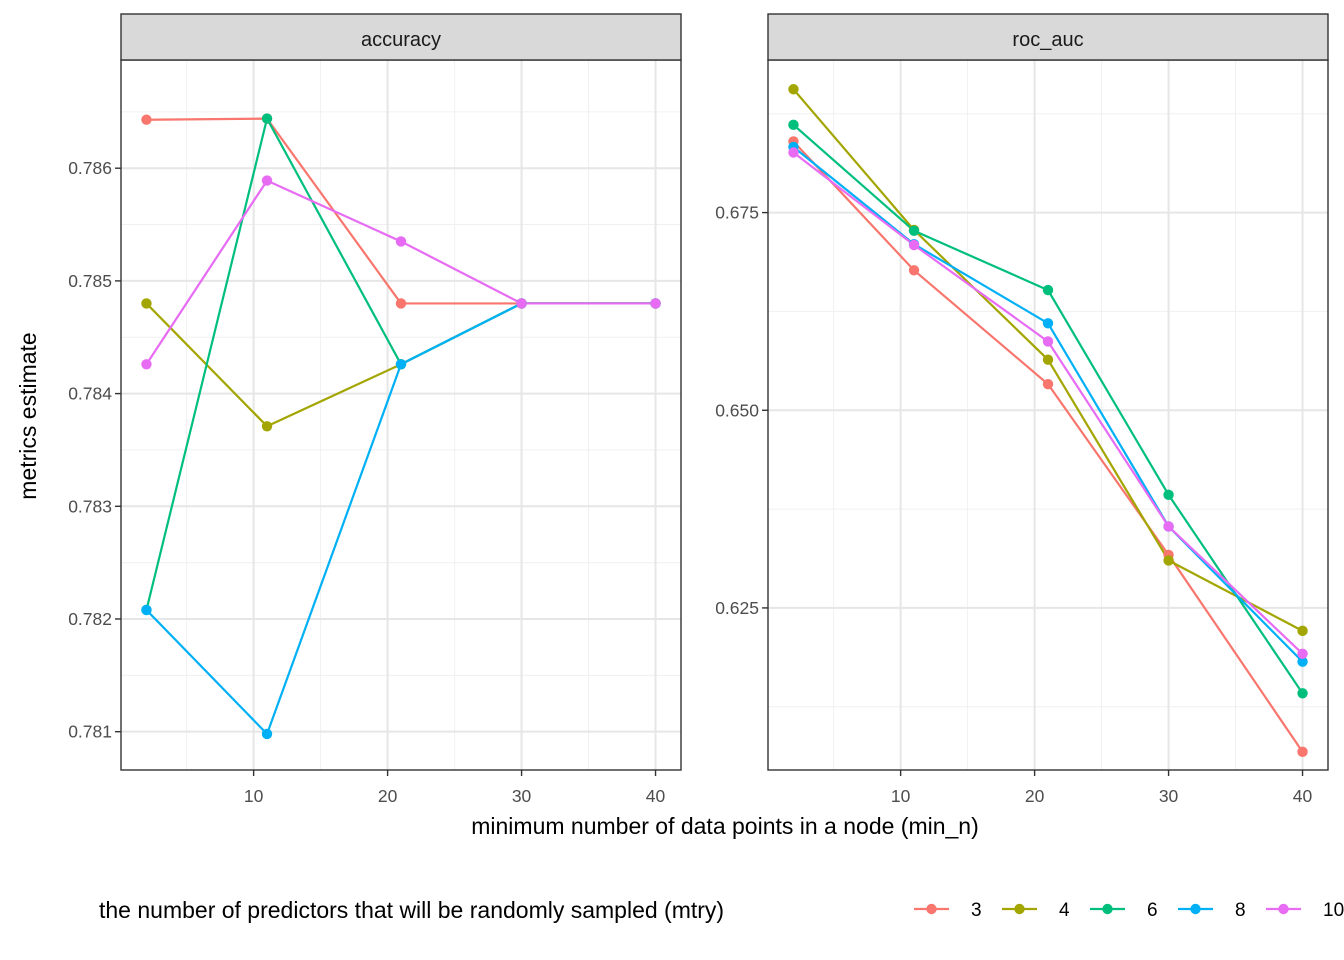  Describe the element at coordinates (737, 213) in the screenshot. I see `y-tick-label: 0.675` at that location.